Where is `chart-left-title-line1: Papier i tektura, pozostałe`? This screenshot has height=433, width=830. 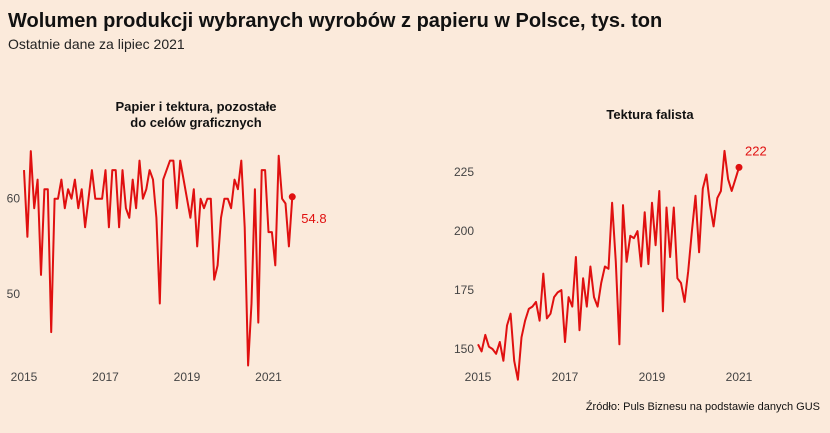
chart-left-title-line1: Papier i tektura, pozostałe is located at coordinates (195, 106).